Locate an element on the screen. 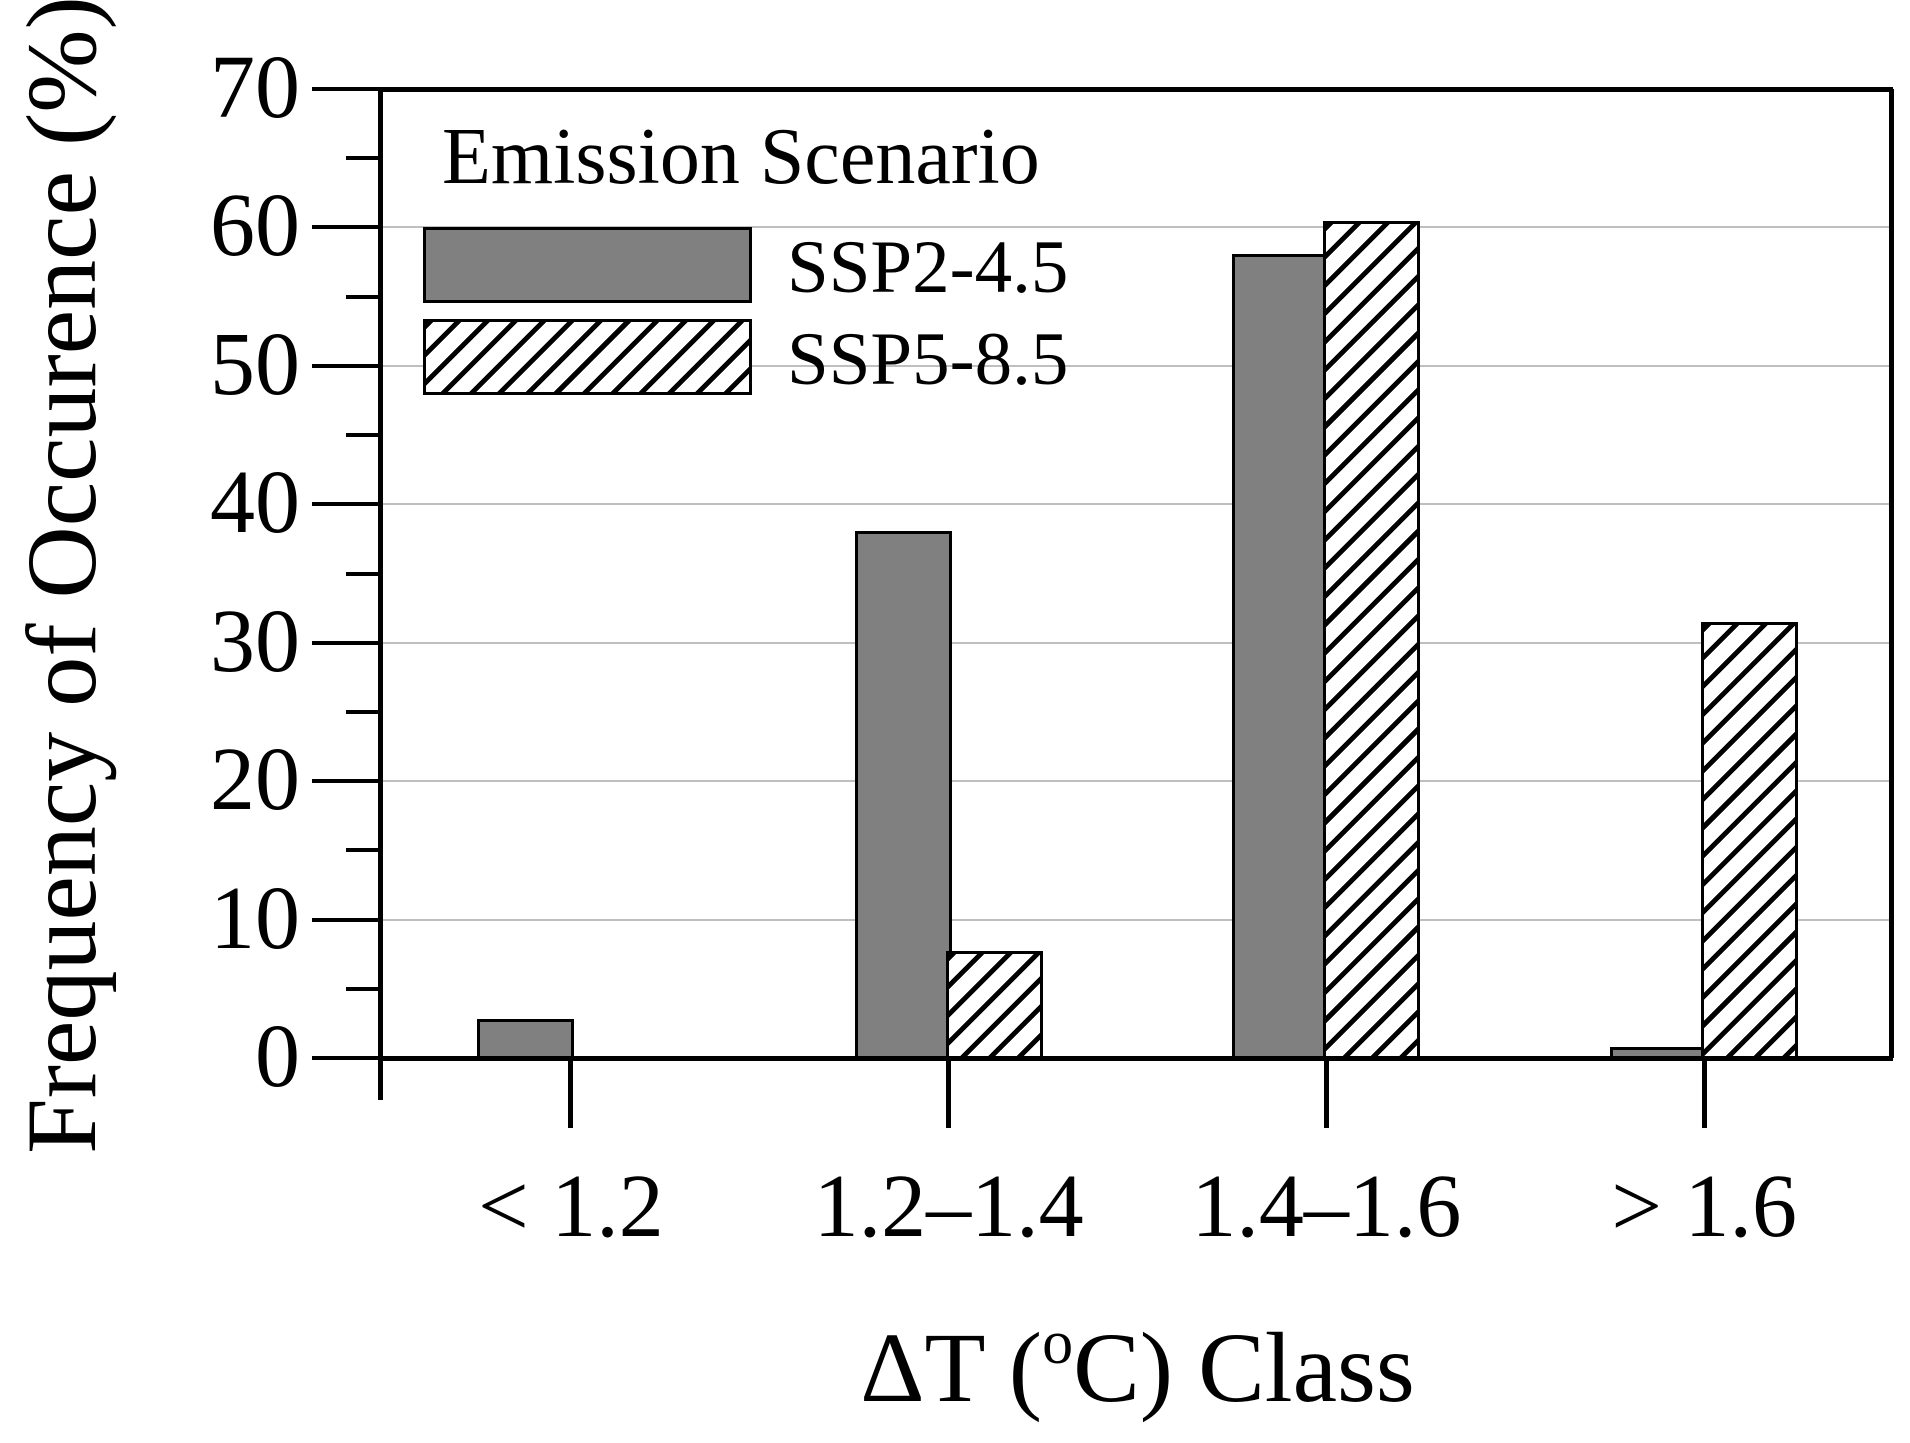 This screenshot has height=1443, width=1910. bar-SSP5-8.5-1.2–1.4 is located at coordinates (994, 1006).